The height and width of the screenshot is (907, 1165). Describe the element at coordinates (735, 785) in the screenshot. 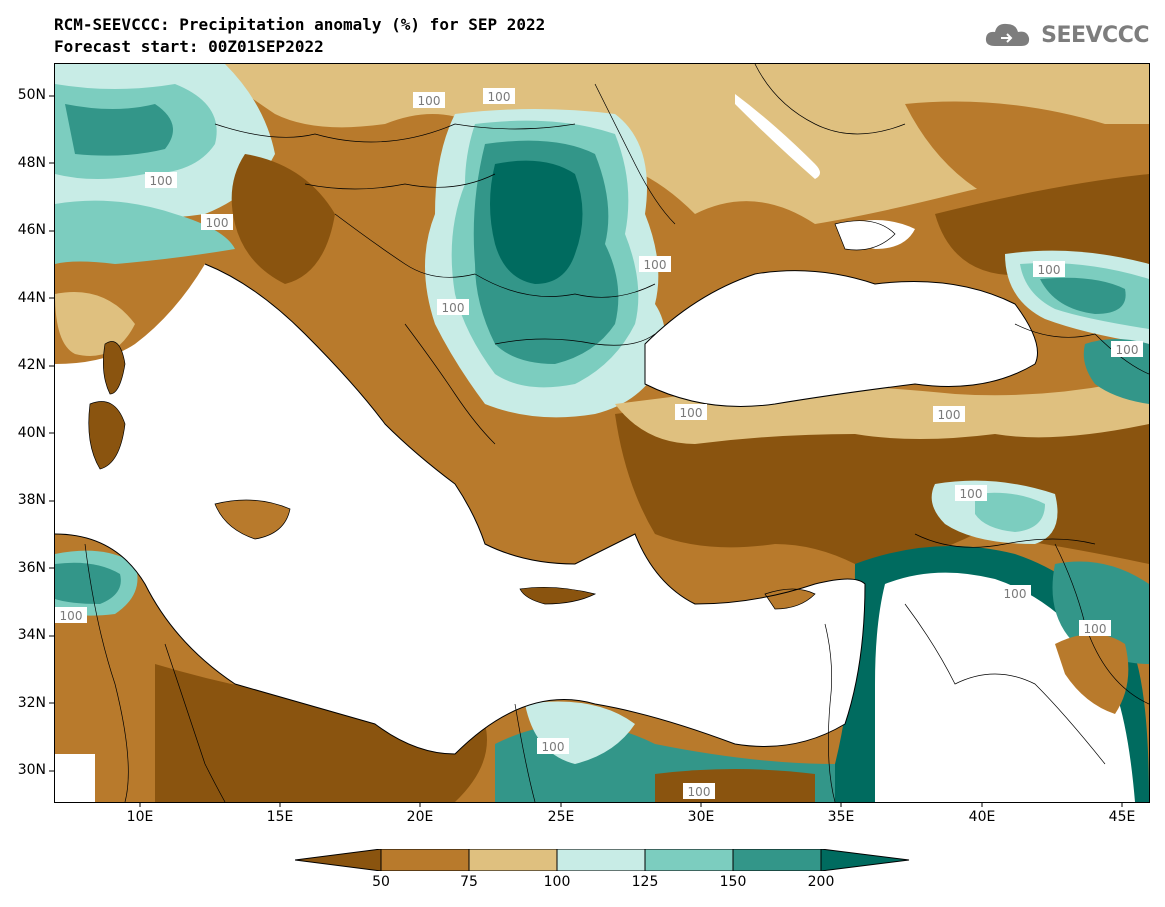

I see `anomaly-band-below-50-nile` at that location.